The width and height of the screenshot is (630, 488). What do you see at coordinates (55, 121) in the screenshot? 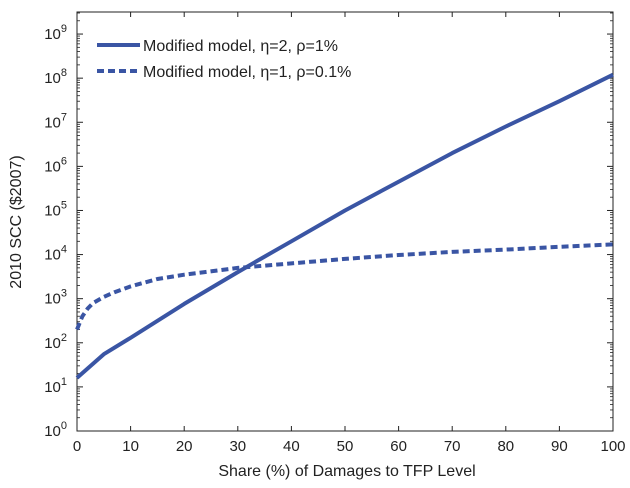
I see `y-tick-label: 10⁷` at bounding box center [55, 121].